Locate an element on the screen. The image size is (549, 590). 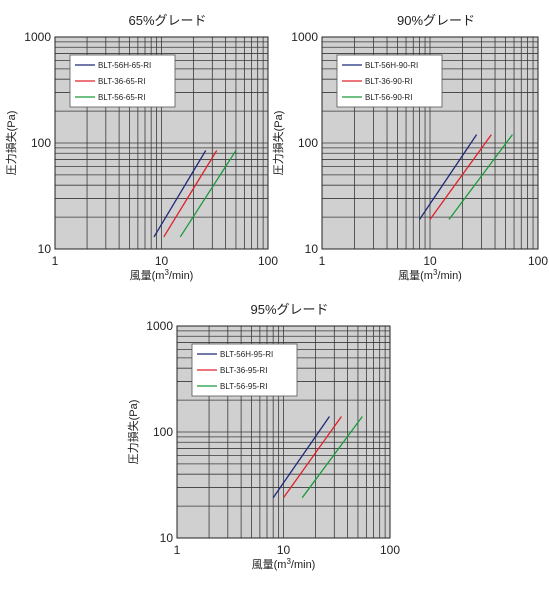
series-line-BLT-56H-90-RI is located at coordinates (448, 177).